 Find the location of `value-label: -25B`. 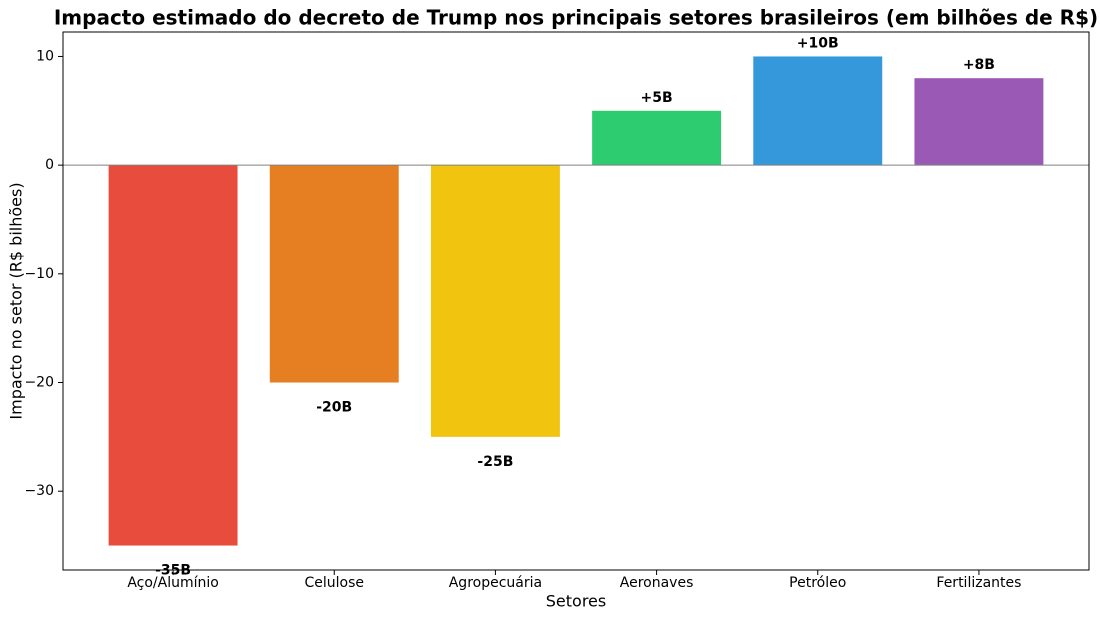

value-label: -25B is located at coordinates (495, 462).